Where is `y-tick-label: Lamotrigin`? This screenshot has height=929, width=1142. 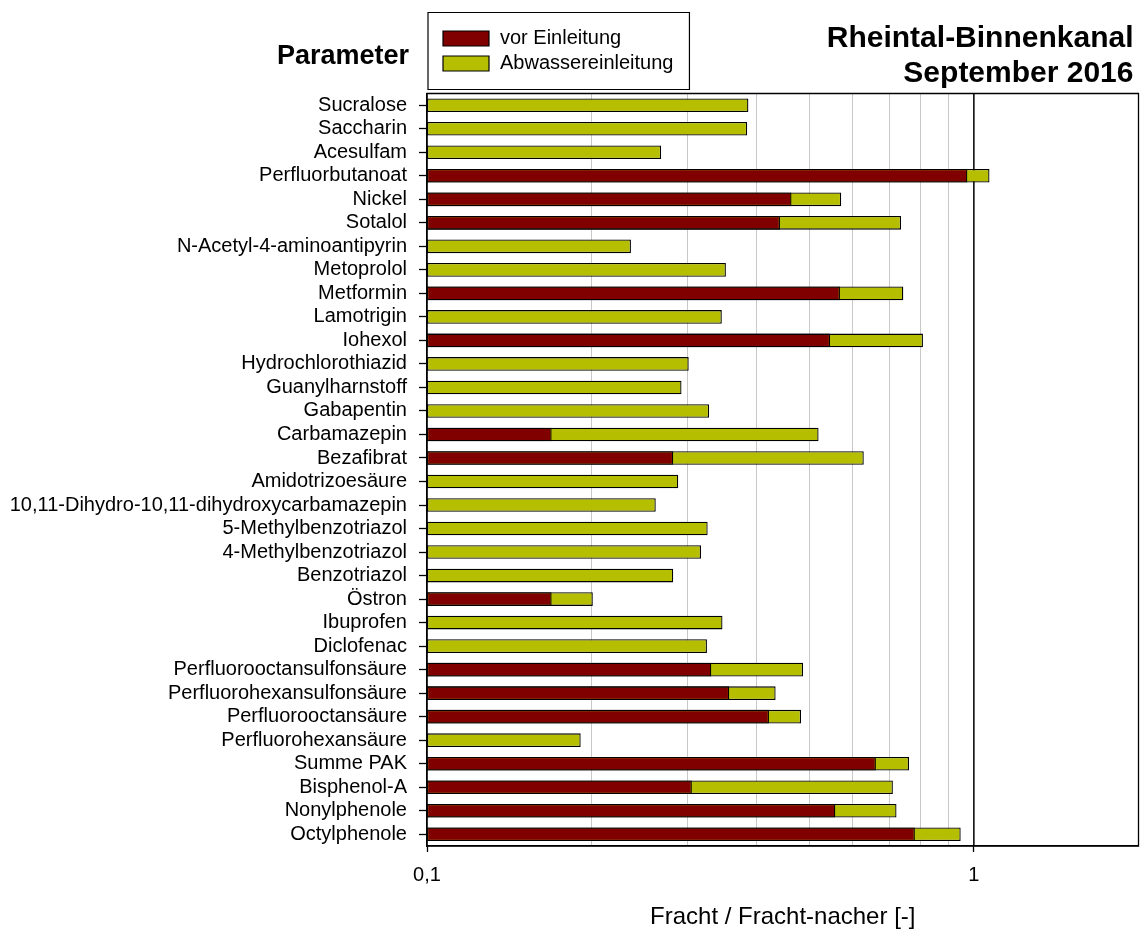
y-tick-label: Lamotrigin is located at coordinates (360, 315).